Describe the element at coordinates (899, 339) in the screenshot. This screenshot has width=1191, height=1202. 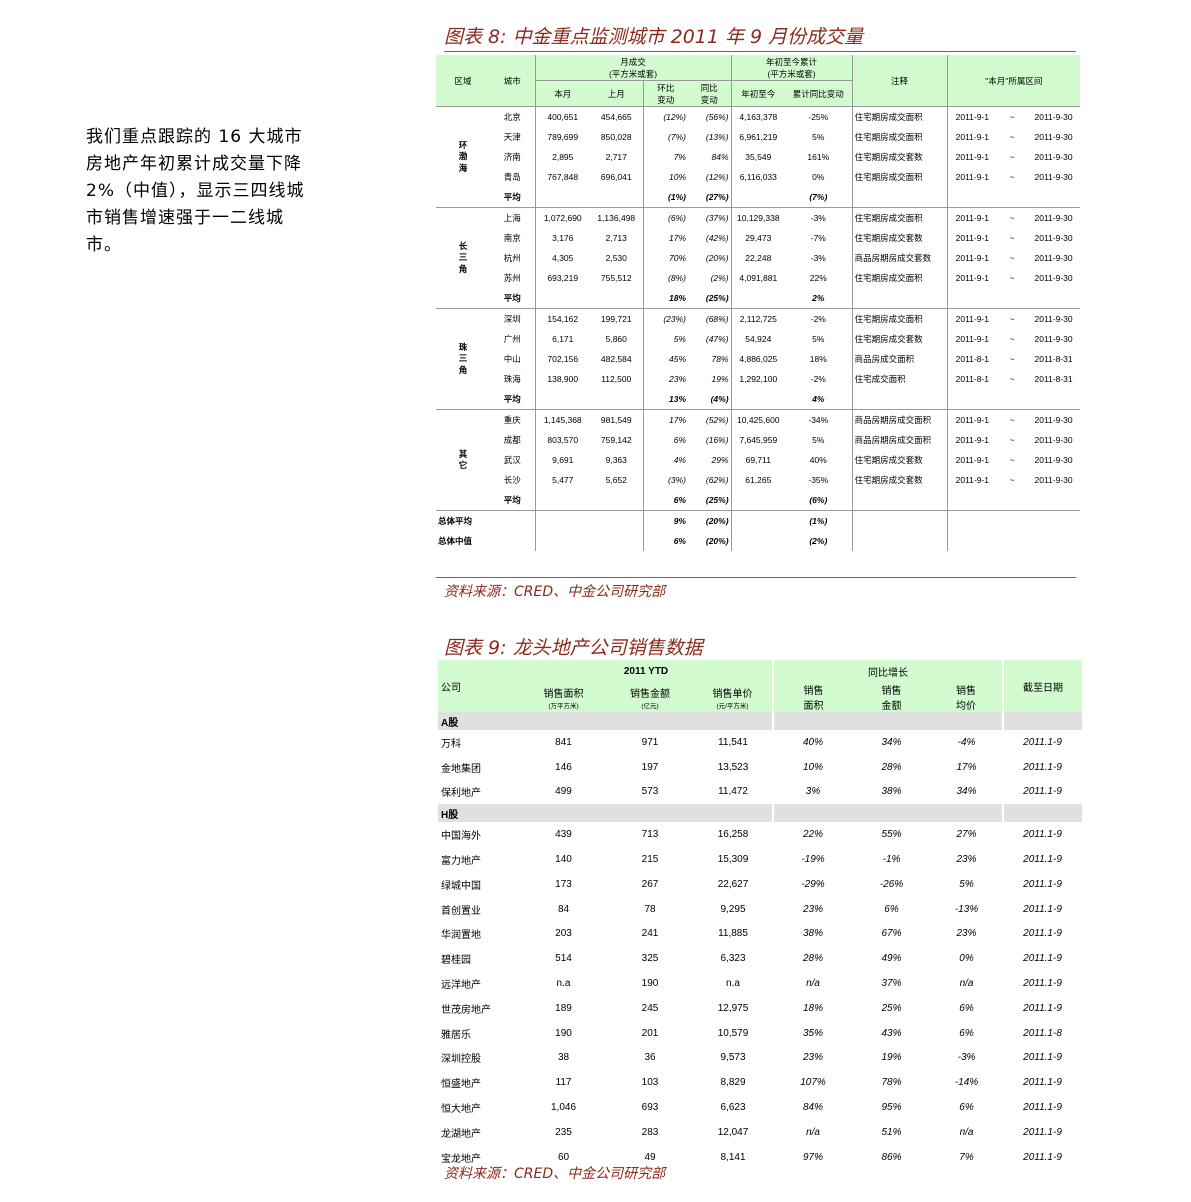
I see `table-cell: 住宅期房成交套数` at that location.